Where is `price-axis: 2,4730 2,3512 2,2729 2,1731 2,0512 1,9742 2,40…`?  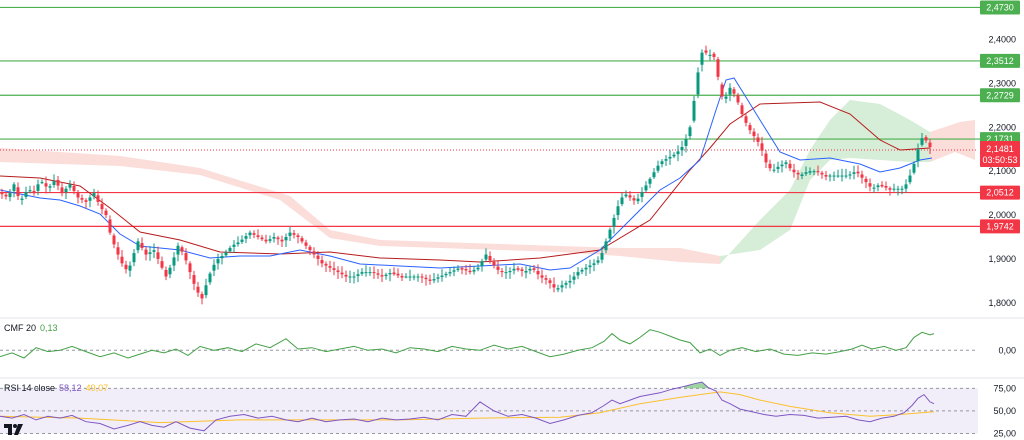
price-axis: 2,4730 2,3512 2,2729 2,1731 2,0512 1,9742 2,40… is located at coordinates (1000, 219).